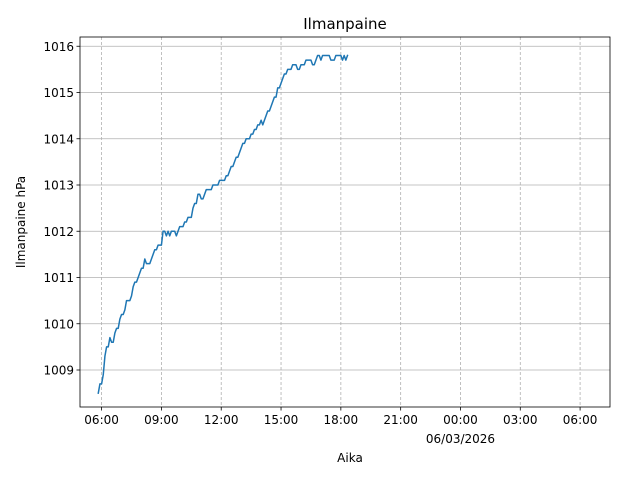 The width and height of the screenshot is (640, 480). What do you see at coordinates (281, 420) in the screenshot?
I see `x-tick-label: 15:00` at bounding box center [281, 420].